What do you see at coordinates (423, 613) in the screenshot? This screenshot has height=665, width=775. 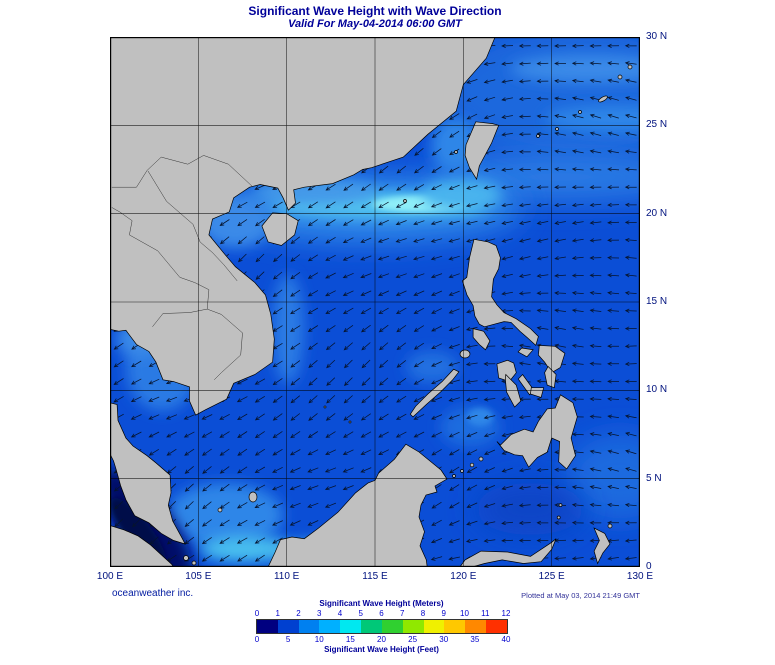 I see `legend-meters-tick: 8` at bounding box center [423, 613].